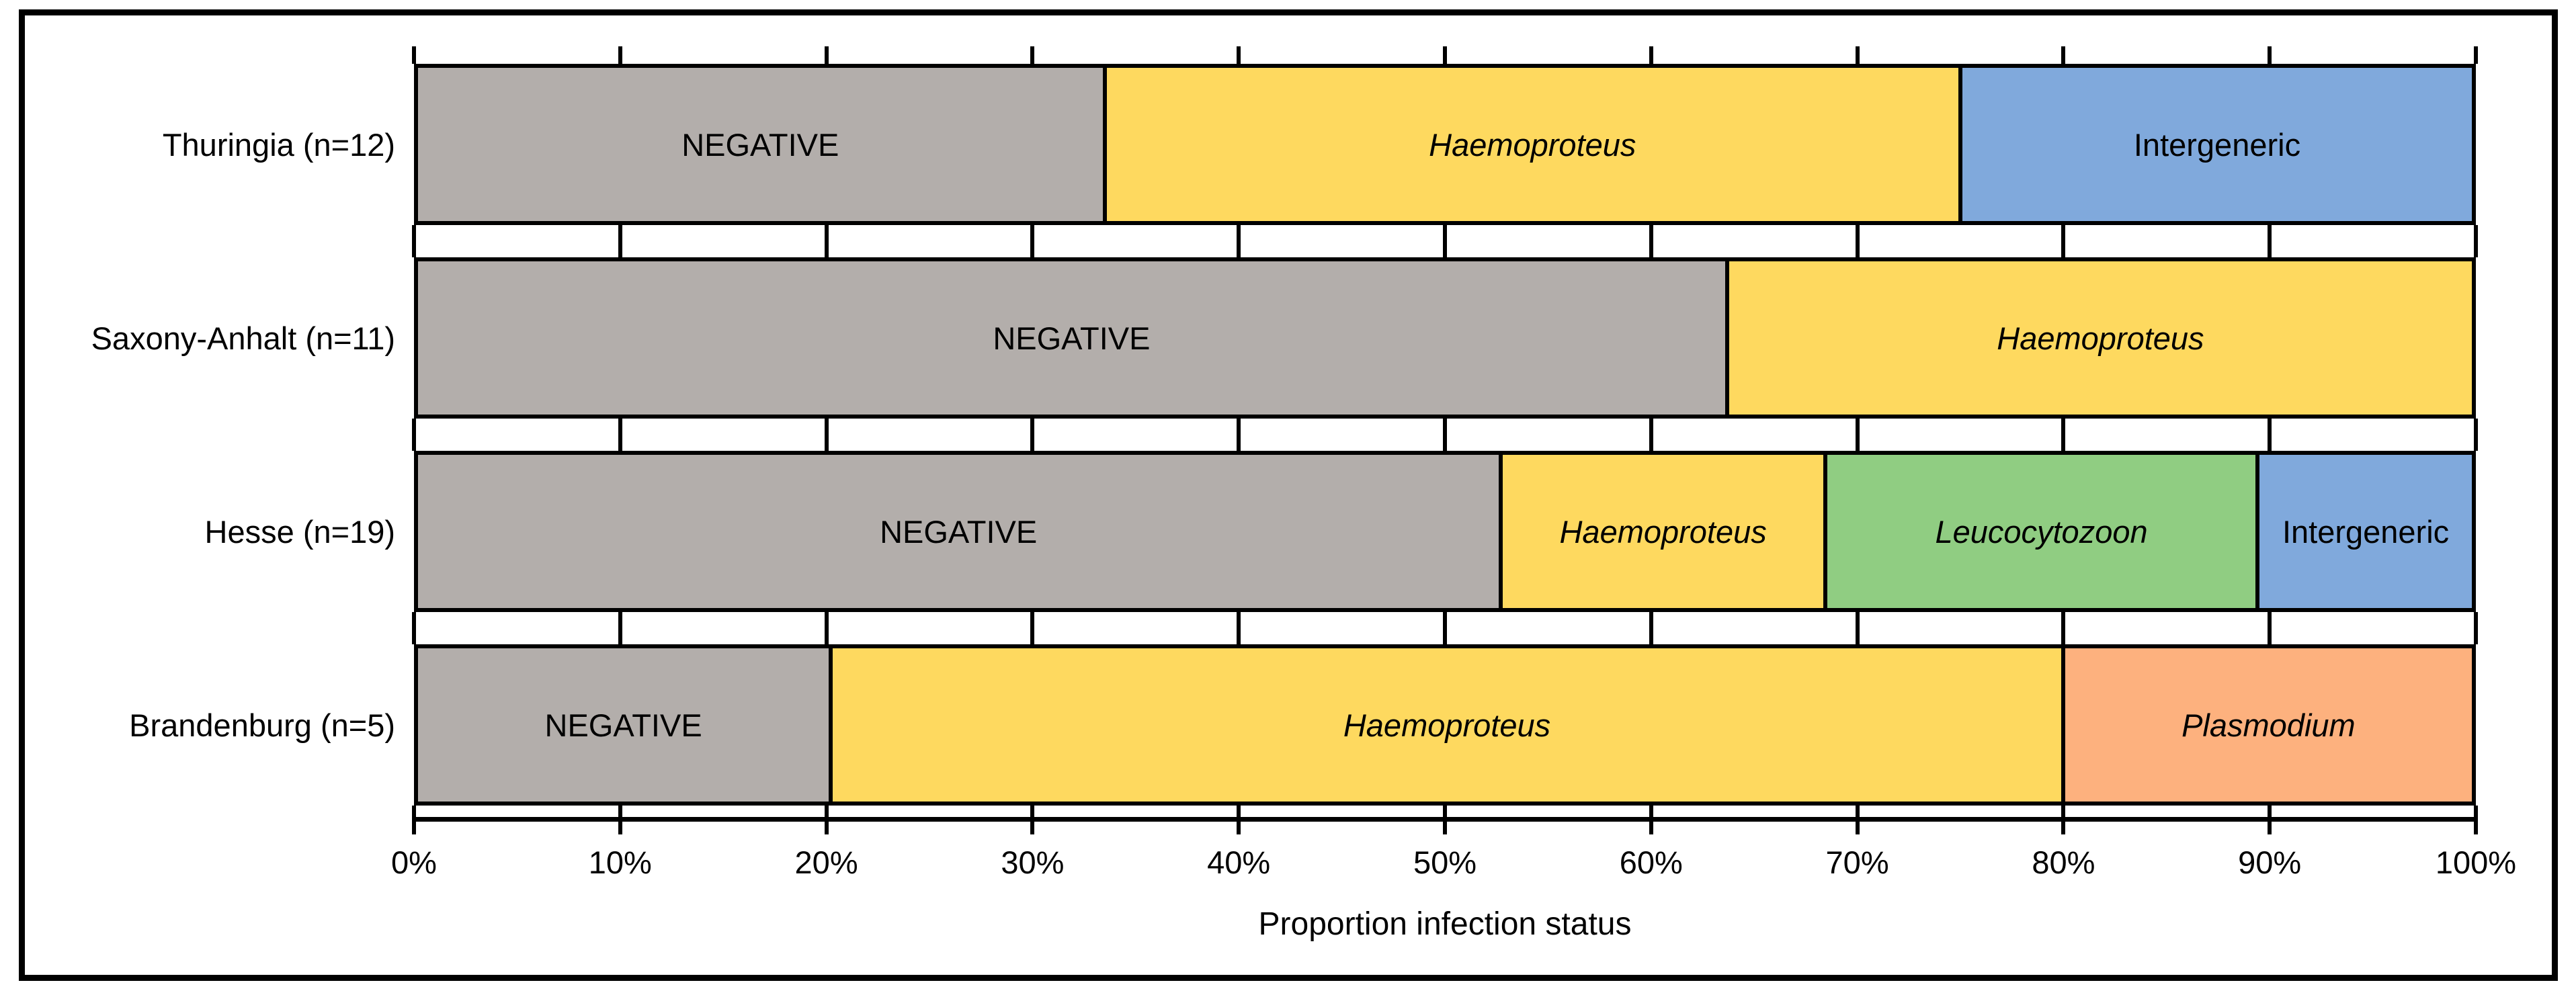 Image resolution: width=2576 pixels, height=995 pixels. What do you see at coordinates (826, 863) in the screenshot?
I see `x-axis-tick-label: 20%` at bounding box center [826, 863].